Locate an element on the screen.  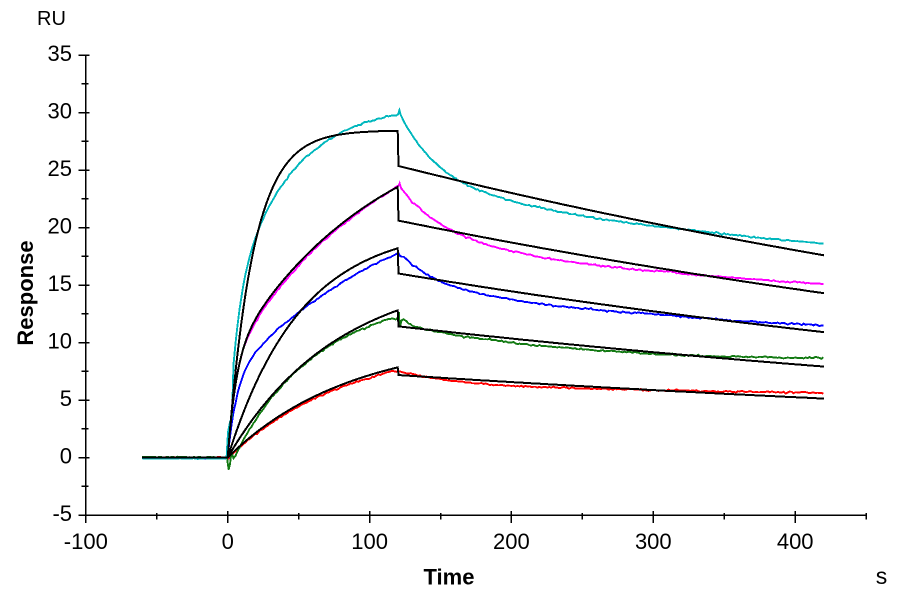
svg-text: 20 is located at coordinates (60, 225).